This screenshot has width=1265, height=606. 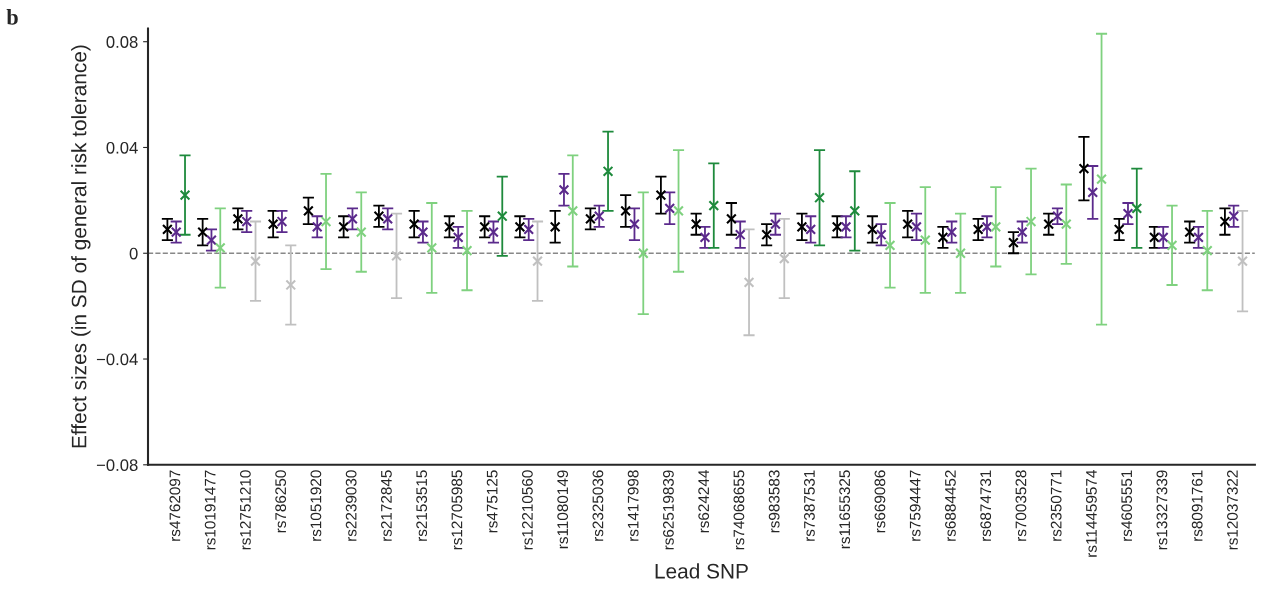 What do you see at coordinates (1197, 505) in the screenshot?
I see `x-tick-label: rs8091761` at bounding box center [1197, 505].